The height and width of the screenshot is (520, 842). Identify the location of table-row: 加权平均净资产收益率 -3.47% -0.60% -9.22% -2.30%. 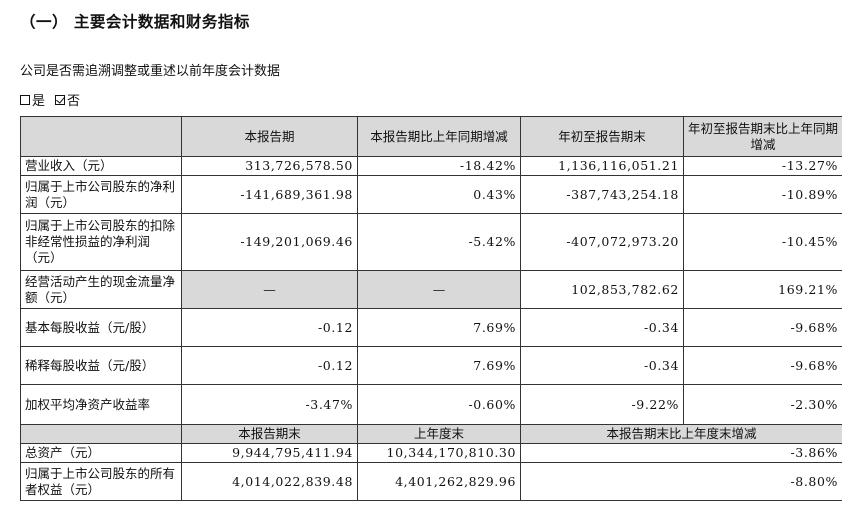
(431, 404).